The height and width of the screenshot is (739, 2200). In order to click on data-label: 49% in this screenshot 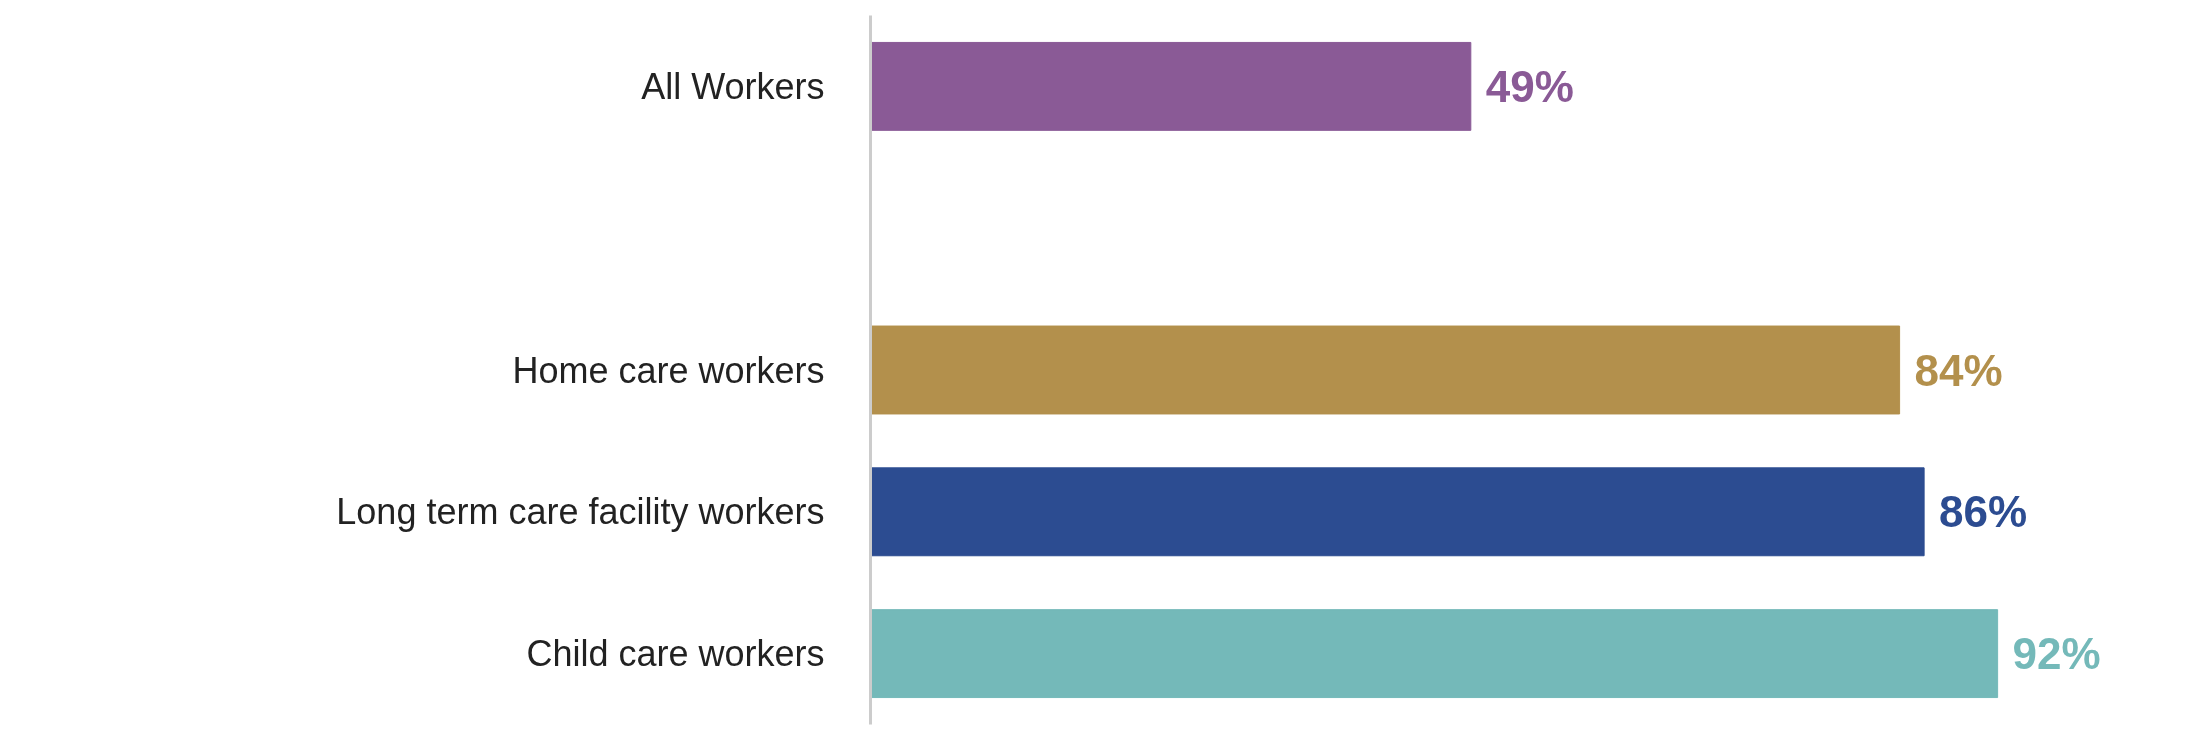, I will do `click(1529, 86)`.